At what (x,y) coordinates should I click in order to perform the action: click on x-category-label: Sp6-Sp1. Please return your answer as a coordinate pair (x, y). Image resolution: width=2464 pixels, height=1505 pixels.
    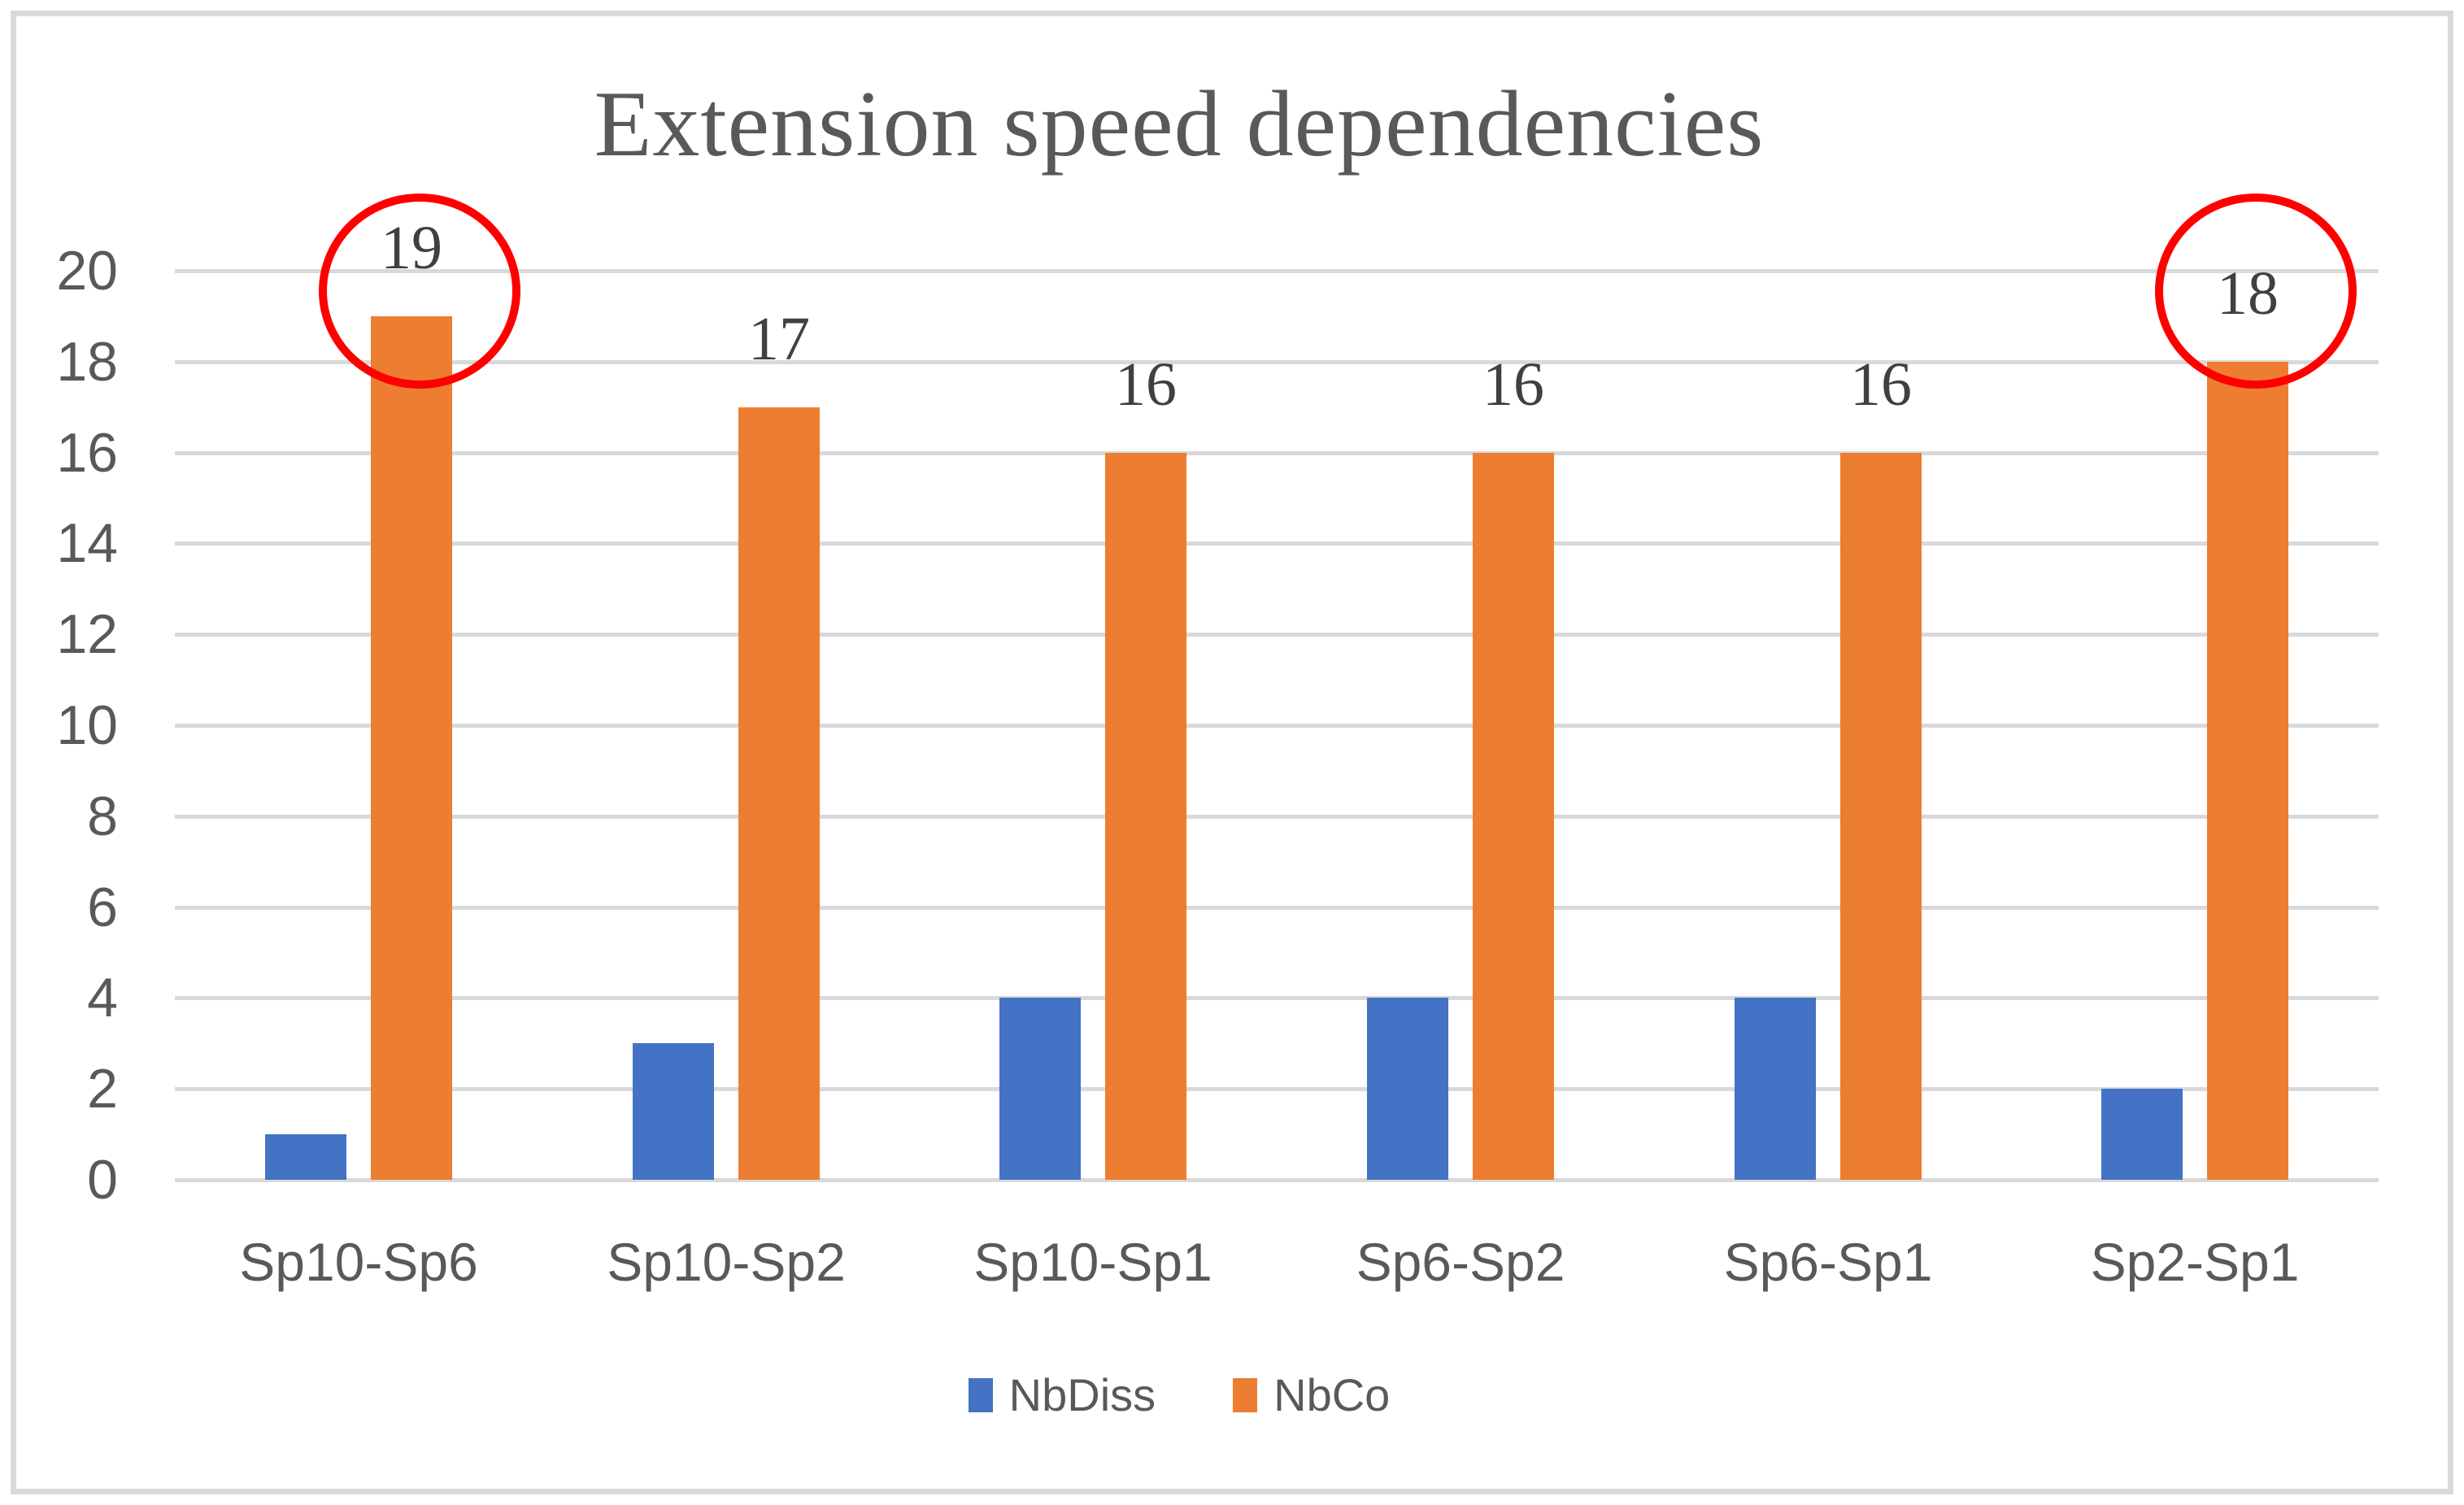
    Looking at the image, I should click on (1828, 1262).